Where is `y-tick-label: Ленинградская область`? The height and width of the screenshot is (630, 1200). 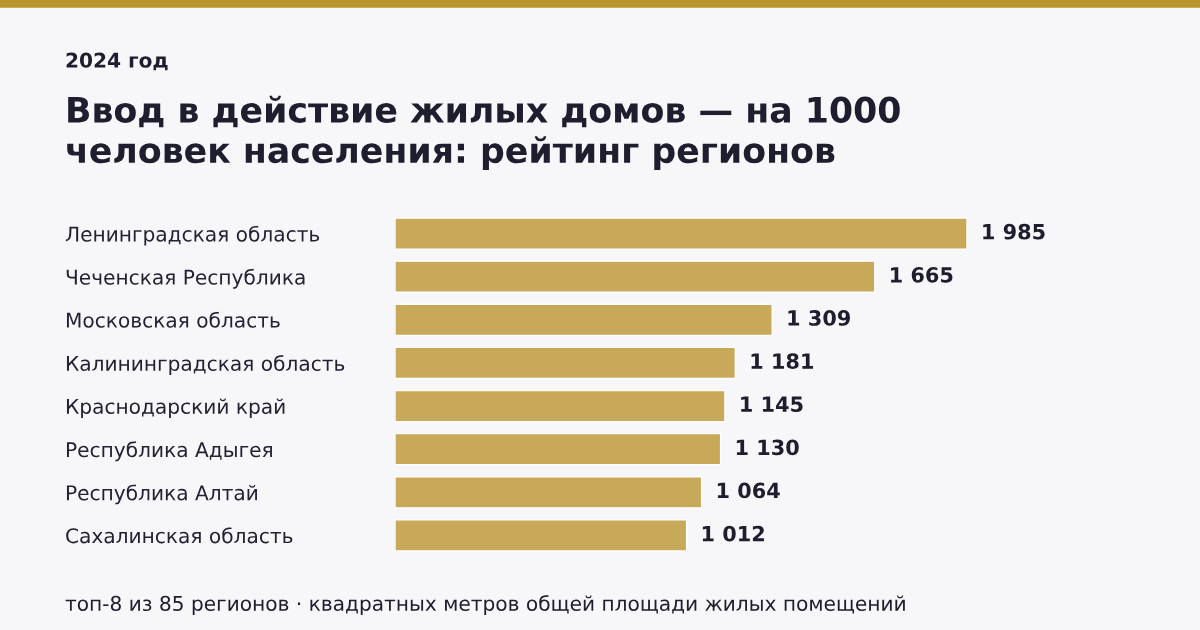 y-tick-label: Ленинградская область is located at coordinates (192, 235).